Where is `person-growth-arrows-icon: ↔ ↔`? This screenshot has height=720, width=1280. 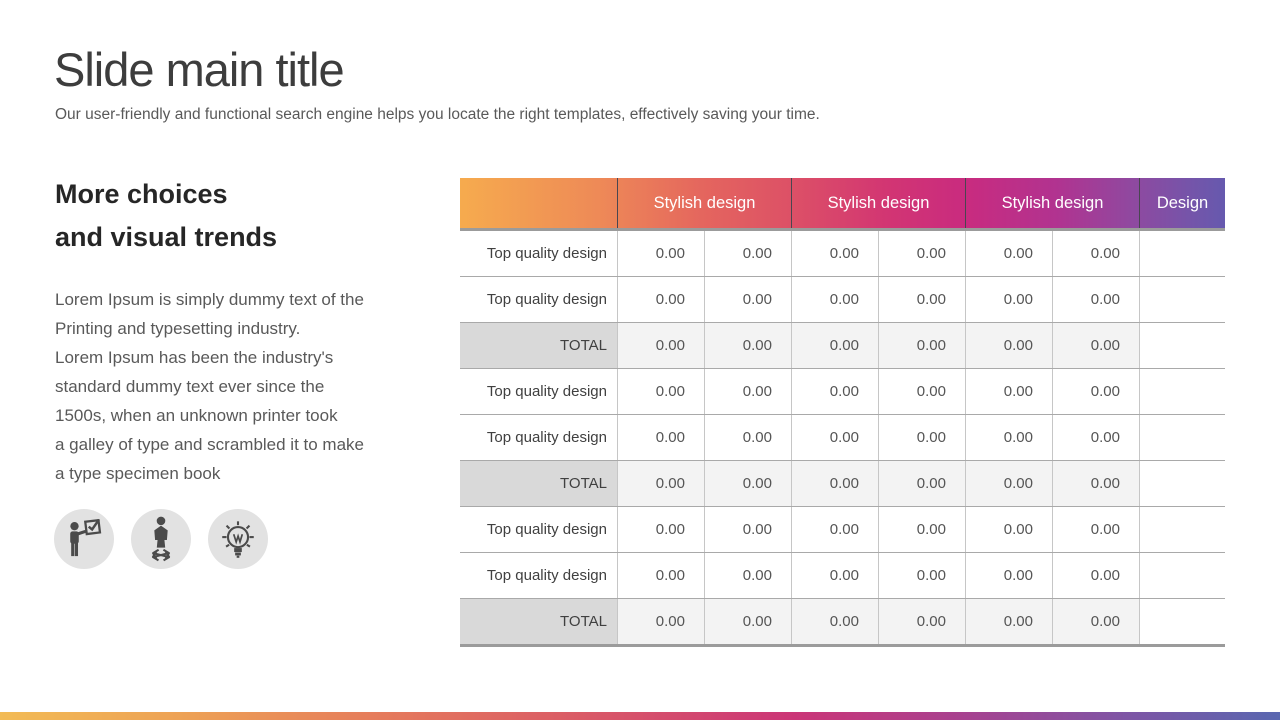 person-growth-arrows-icon: ↔ ↔ is located at coordinates (161, 539).